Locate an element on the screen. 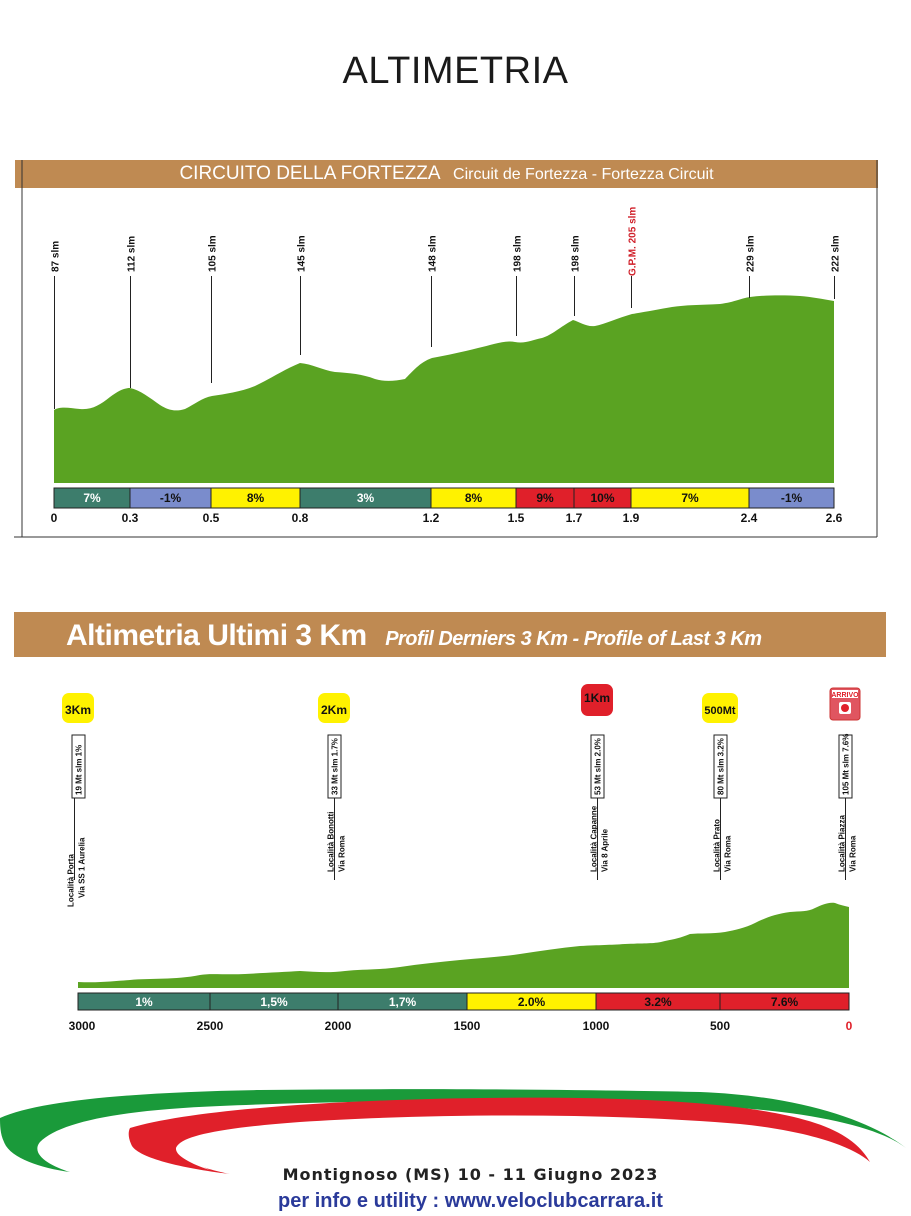  altitude-box is located at coordinates (78, 766).